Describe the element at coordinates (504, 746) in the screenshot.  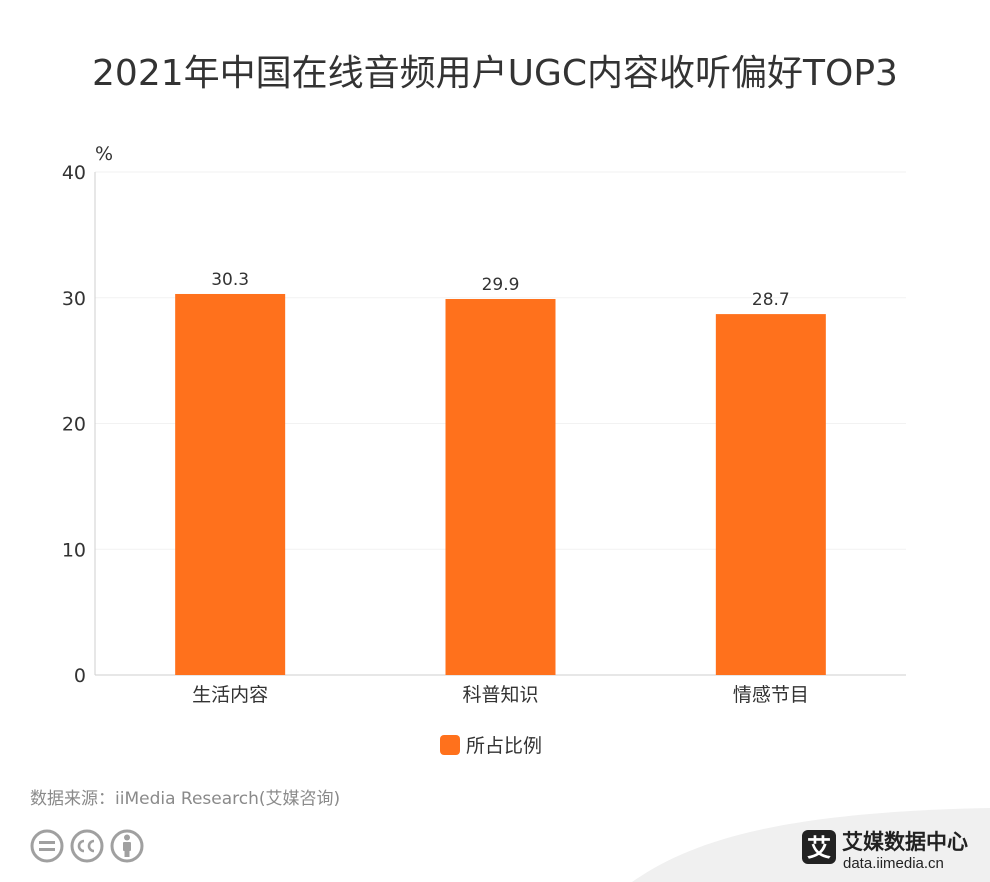
I see `legend-label: 所占比例` at that location.